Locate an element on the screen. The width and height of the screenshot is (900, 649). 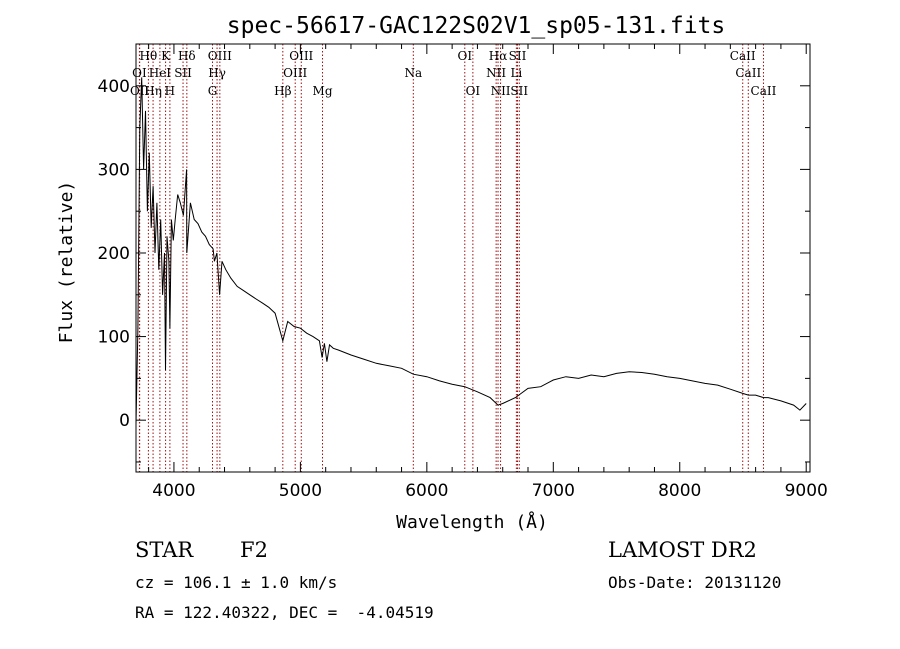
spectral-line-label: K is located at coordinates (166, 56).